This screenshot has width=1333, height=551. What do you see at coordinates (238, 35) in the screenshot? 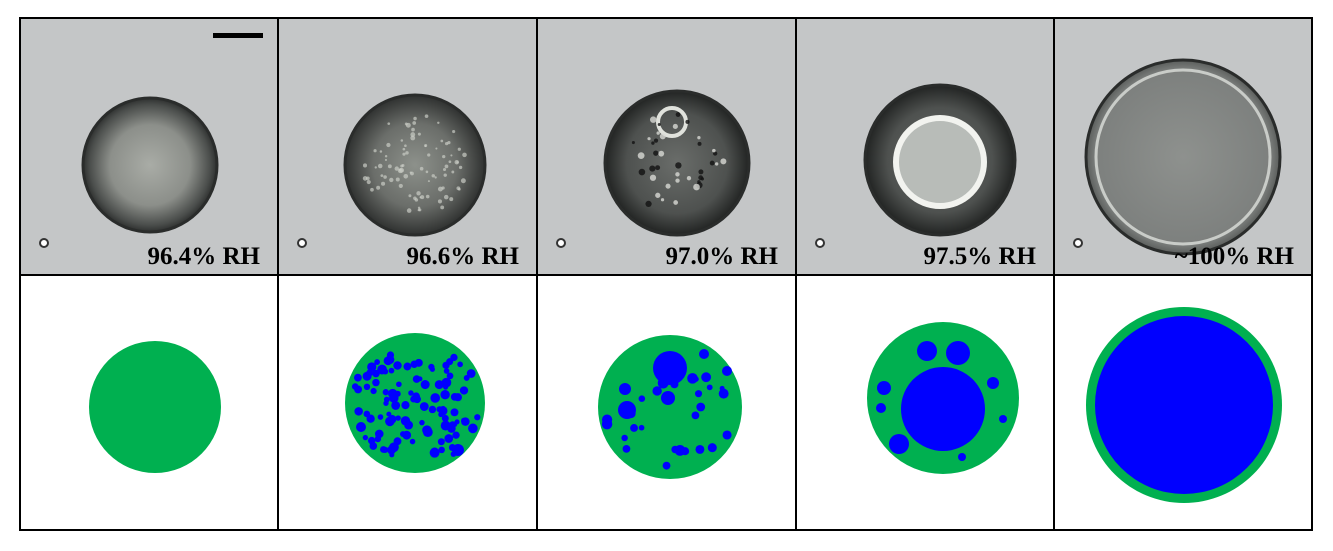
I see `scale-bar` at bounding box center [238, 35].